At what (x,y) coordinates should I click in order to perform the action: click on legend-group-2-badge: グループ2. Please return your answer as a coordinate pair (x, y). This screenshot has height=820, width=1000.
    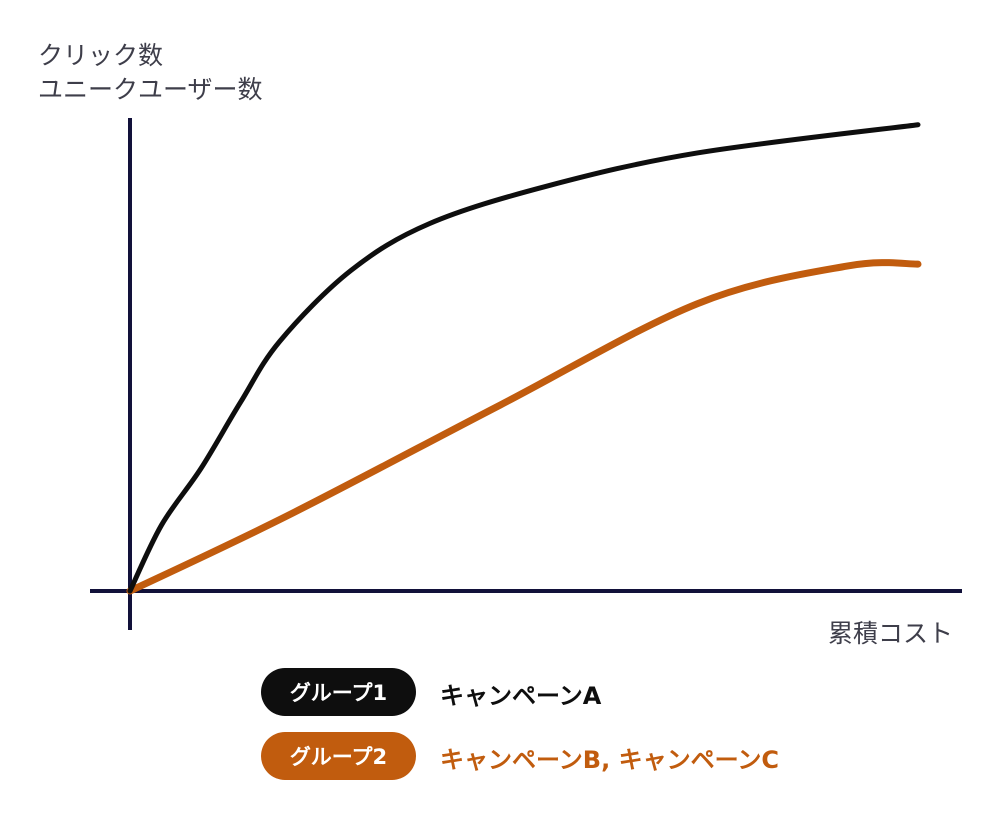
    Looking at the image, I should click on (338, 756).